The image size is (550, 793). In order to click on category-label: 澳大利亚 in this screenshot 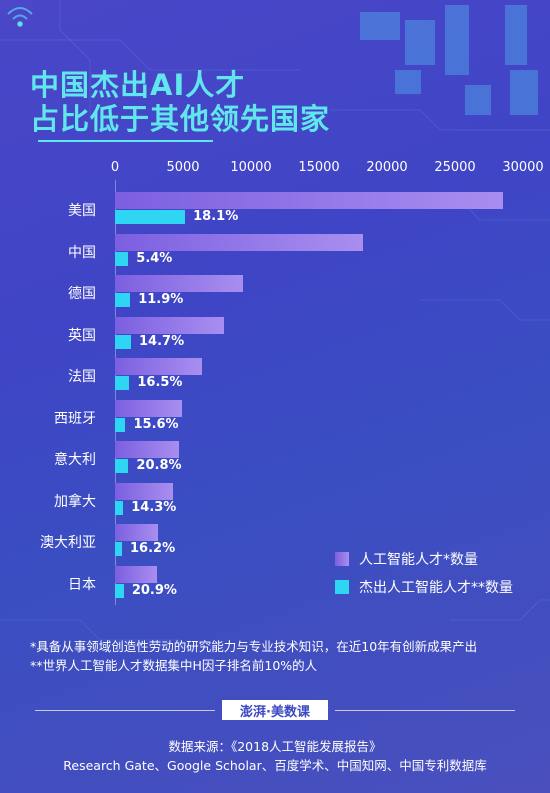, I will do `click(68, 543)`.